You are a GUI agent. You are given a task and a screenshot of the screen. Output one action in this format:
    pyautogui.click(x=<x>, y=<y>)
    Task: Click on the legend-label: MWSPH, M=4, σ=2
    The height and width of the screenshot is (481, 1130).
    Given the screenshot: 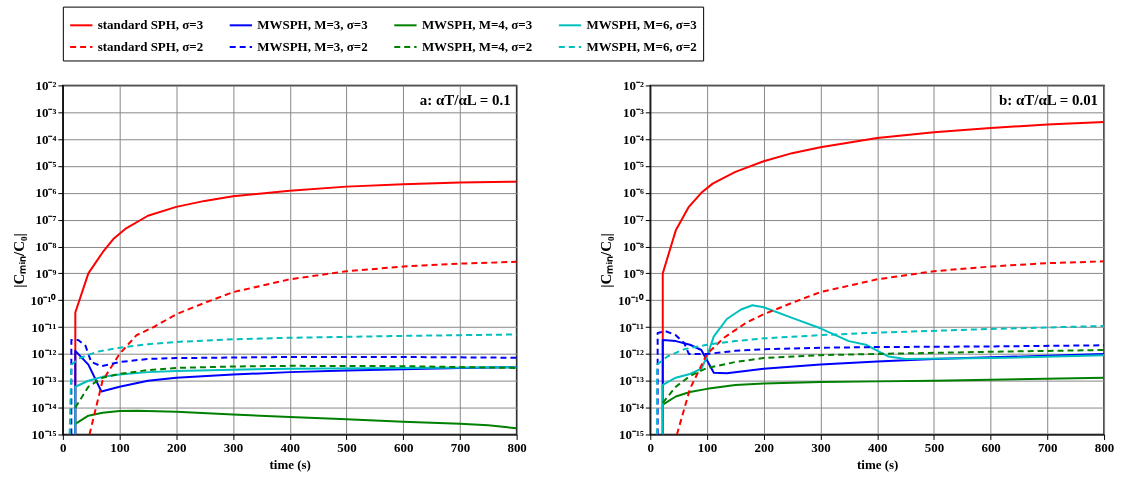 What is the action you would take?
    pyautogui.click(x=477, y=46)
    